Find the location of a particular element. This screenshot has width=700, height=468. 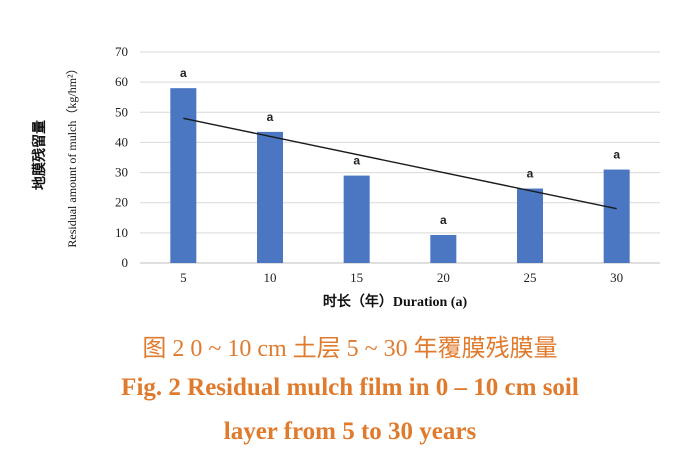

y-tick-label: 0 is located at coordinates (125, 262).